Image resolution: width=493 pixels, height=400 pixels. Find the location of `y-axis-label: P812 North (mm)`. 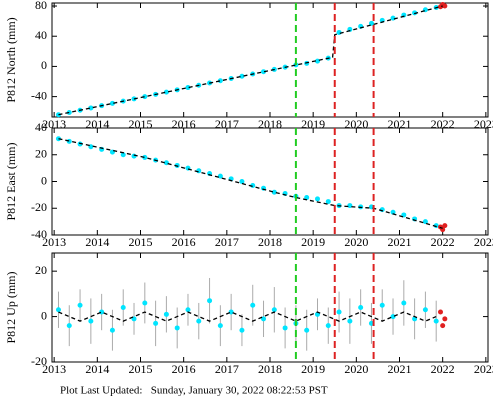

y-axis-label: P812 North (mm) is located at coordinates (11, 59).